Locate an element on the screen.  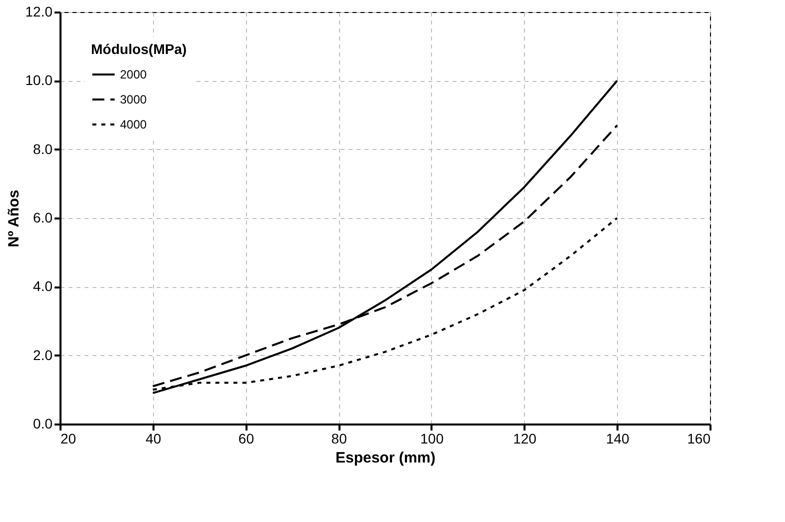
x-tick-label: 20 is located at coordinates (68, 438).